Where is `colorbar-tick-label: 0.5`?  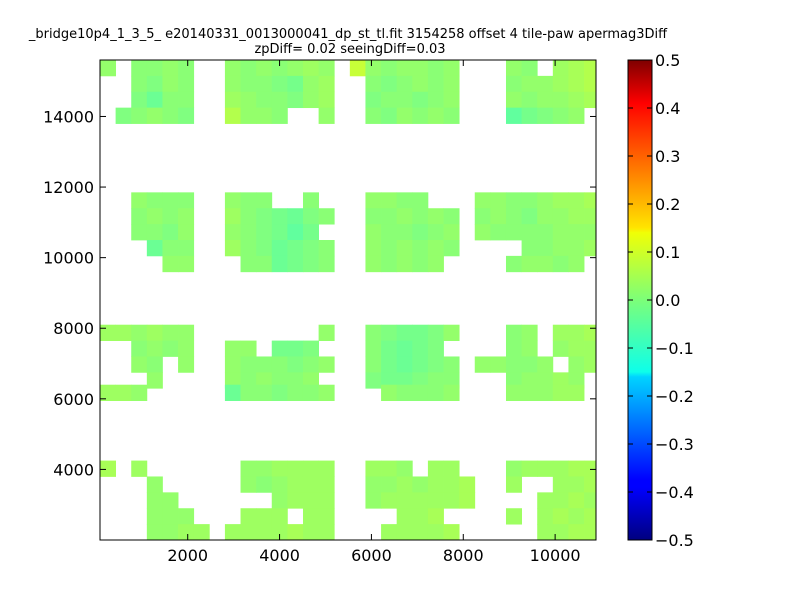
colorbar-tick-label: 0.5 is located at coordinates (667, 60).